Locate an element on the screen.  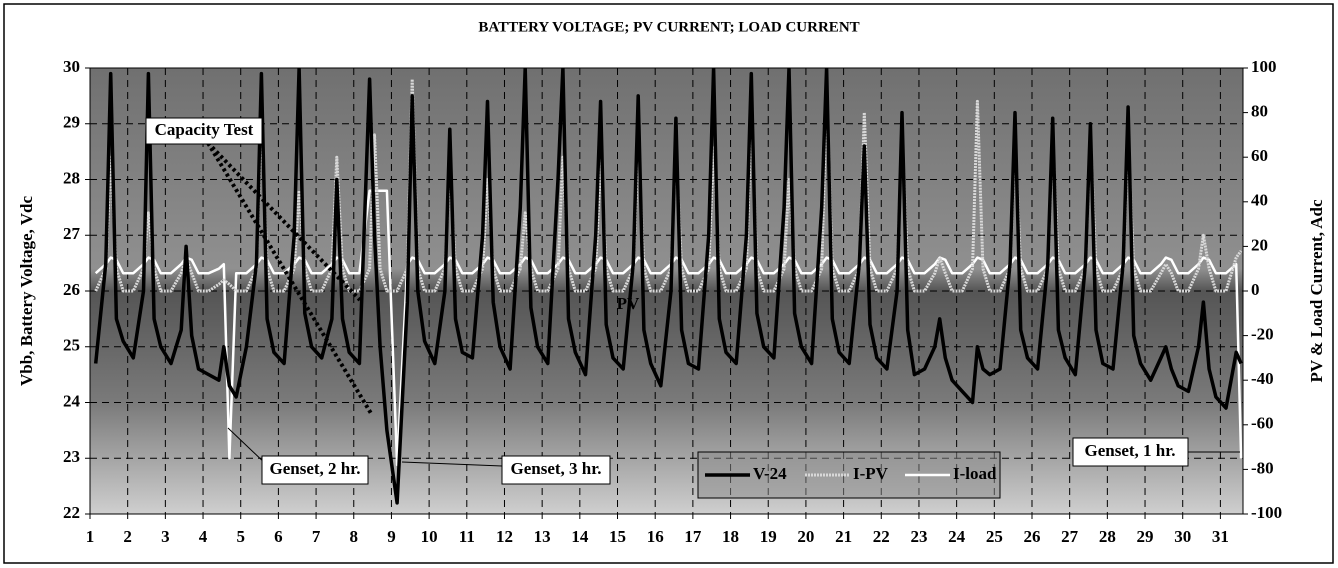
x-tick-label: 12 is located at coordinates (504, 536).